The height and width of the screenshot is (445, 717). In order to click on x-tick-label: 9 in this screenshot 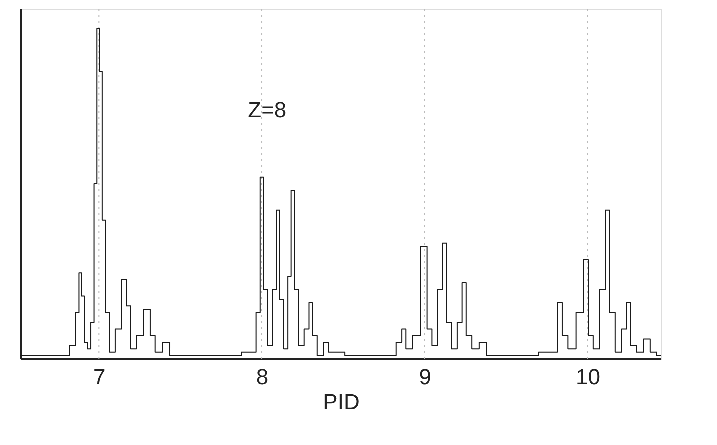, I will do `click(425, 377)`.